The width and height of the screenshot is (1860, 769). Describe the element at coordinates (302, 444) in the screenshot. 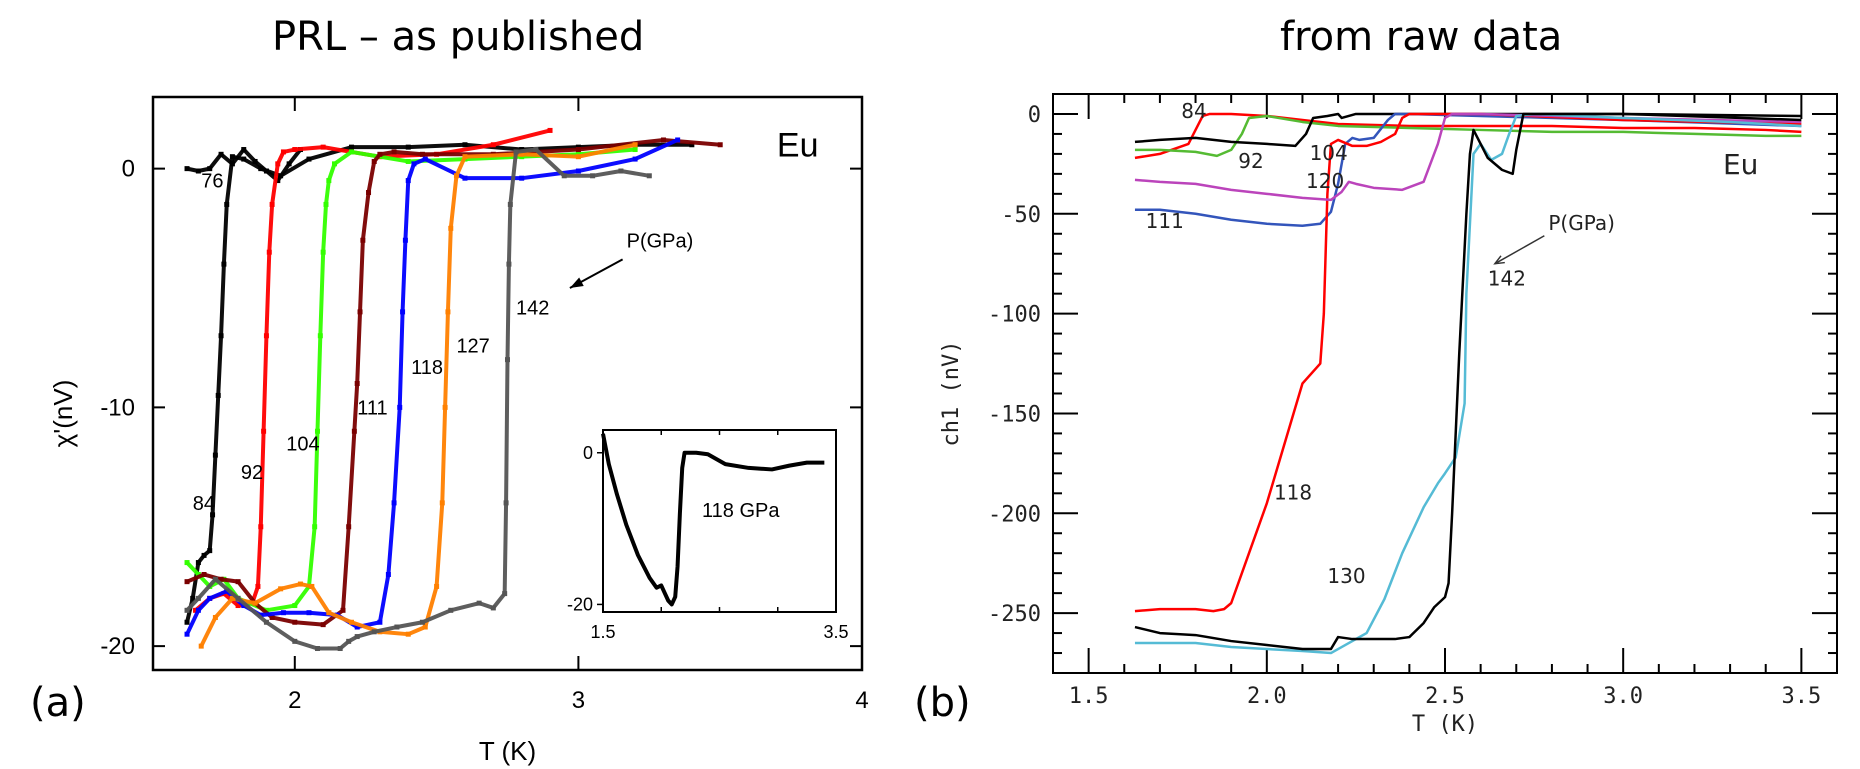

I see `annotation-a-104: 104` at that location.